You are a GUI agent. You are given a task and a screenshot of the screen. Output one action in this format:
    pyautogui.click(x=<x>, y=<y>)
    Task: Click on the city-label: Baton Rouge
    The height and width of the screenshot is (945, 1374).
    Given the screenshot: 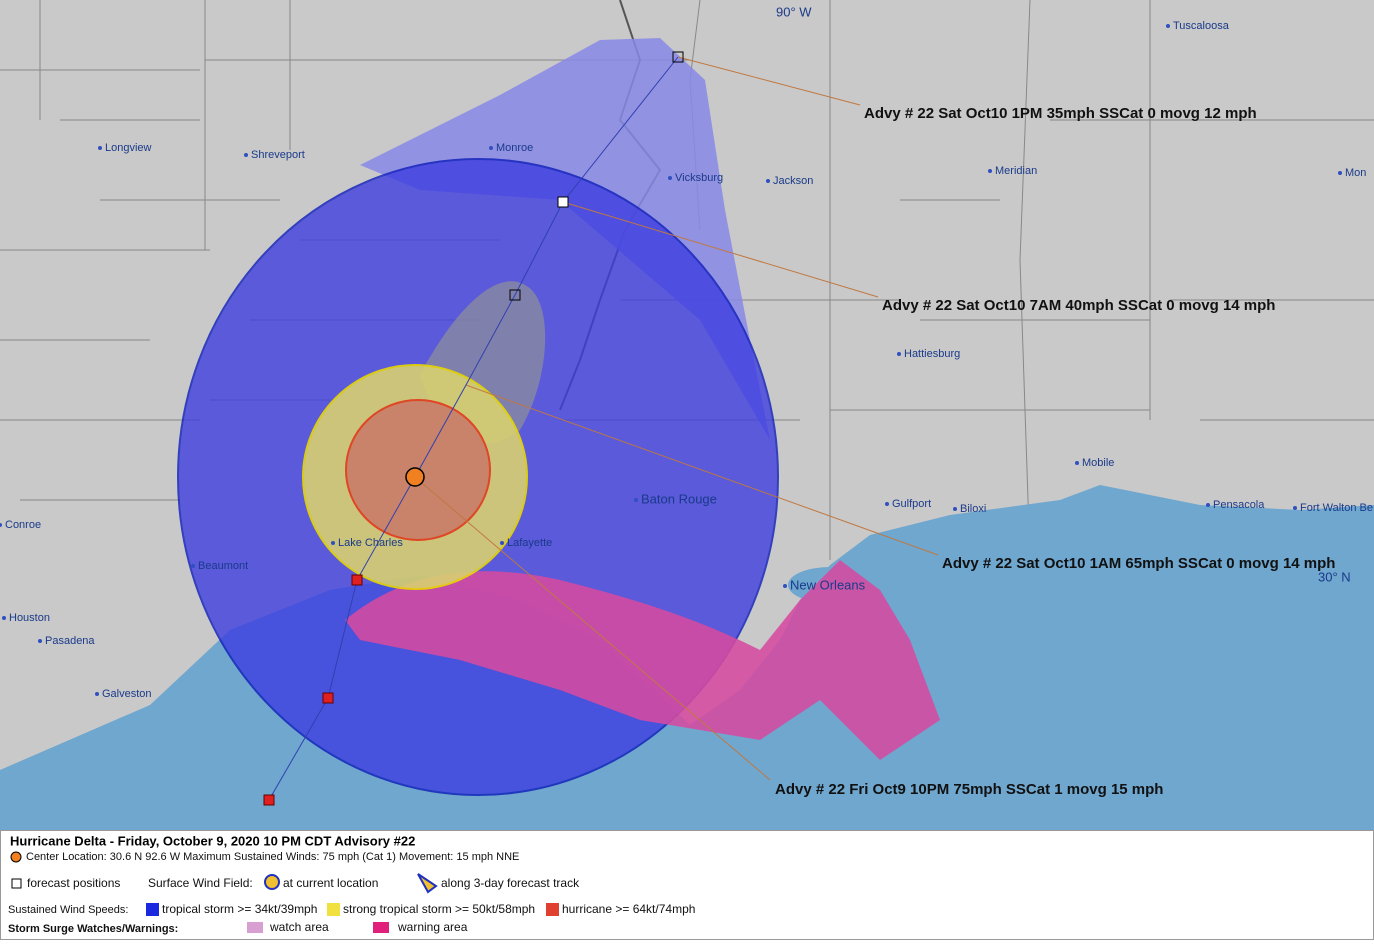 What is the action you would take?
    pyautogui.click(x=679, y=498)
    